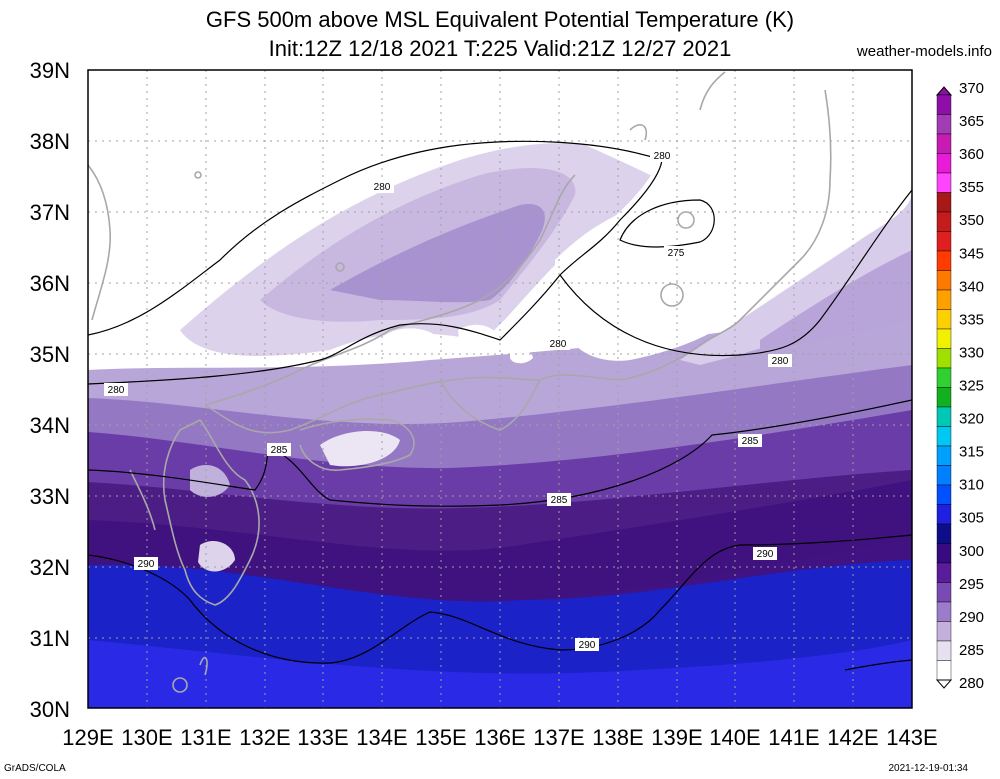  Describe the element at coordinates (558, 737) in the screenshot. I see `lon-tick-label: 137E` at that location.